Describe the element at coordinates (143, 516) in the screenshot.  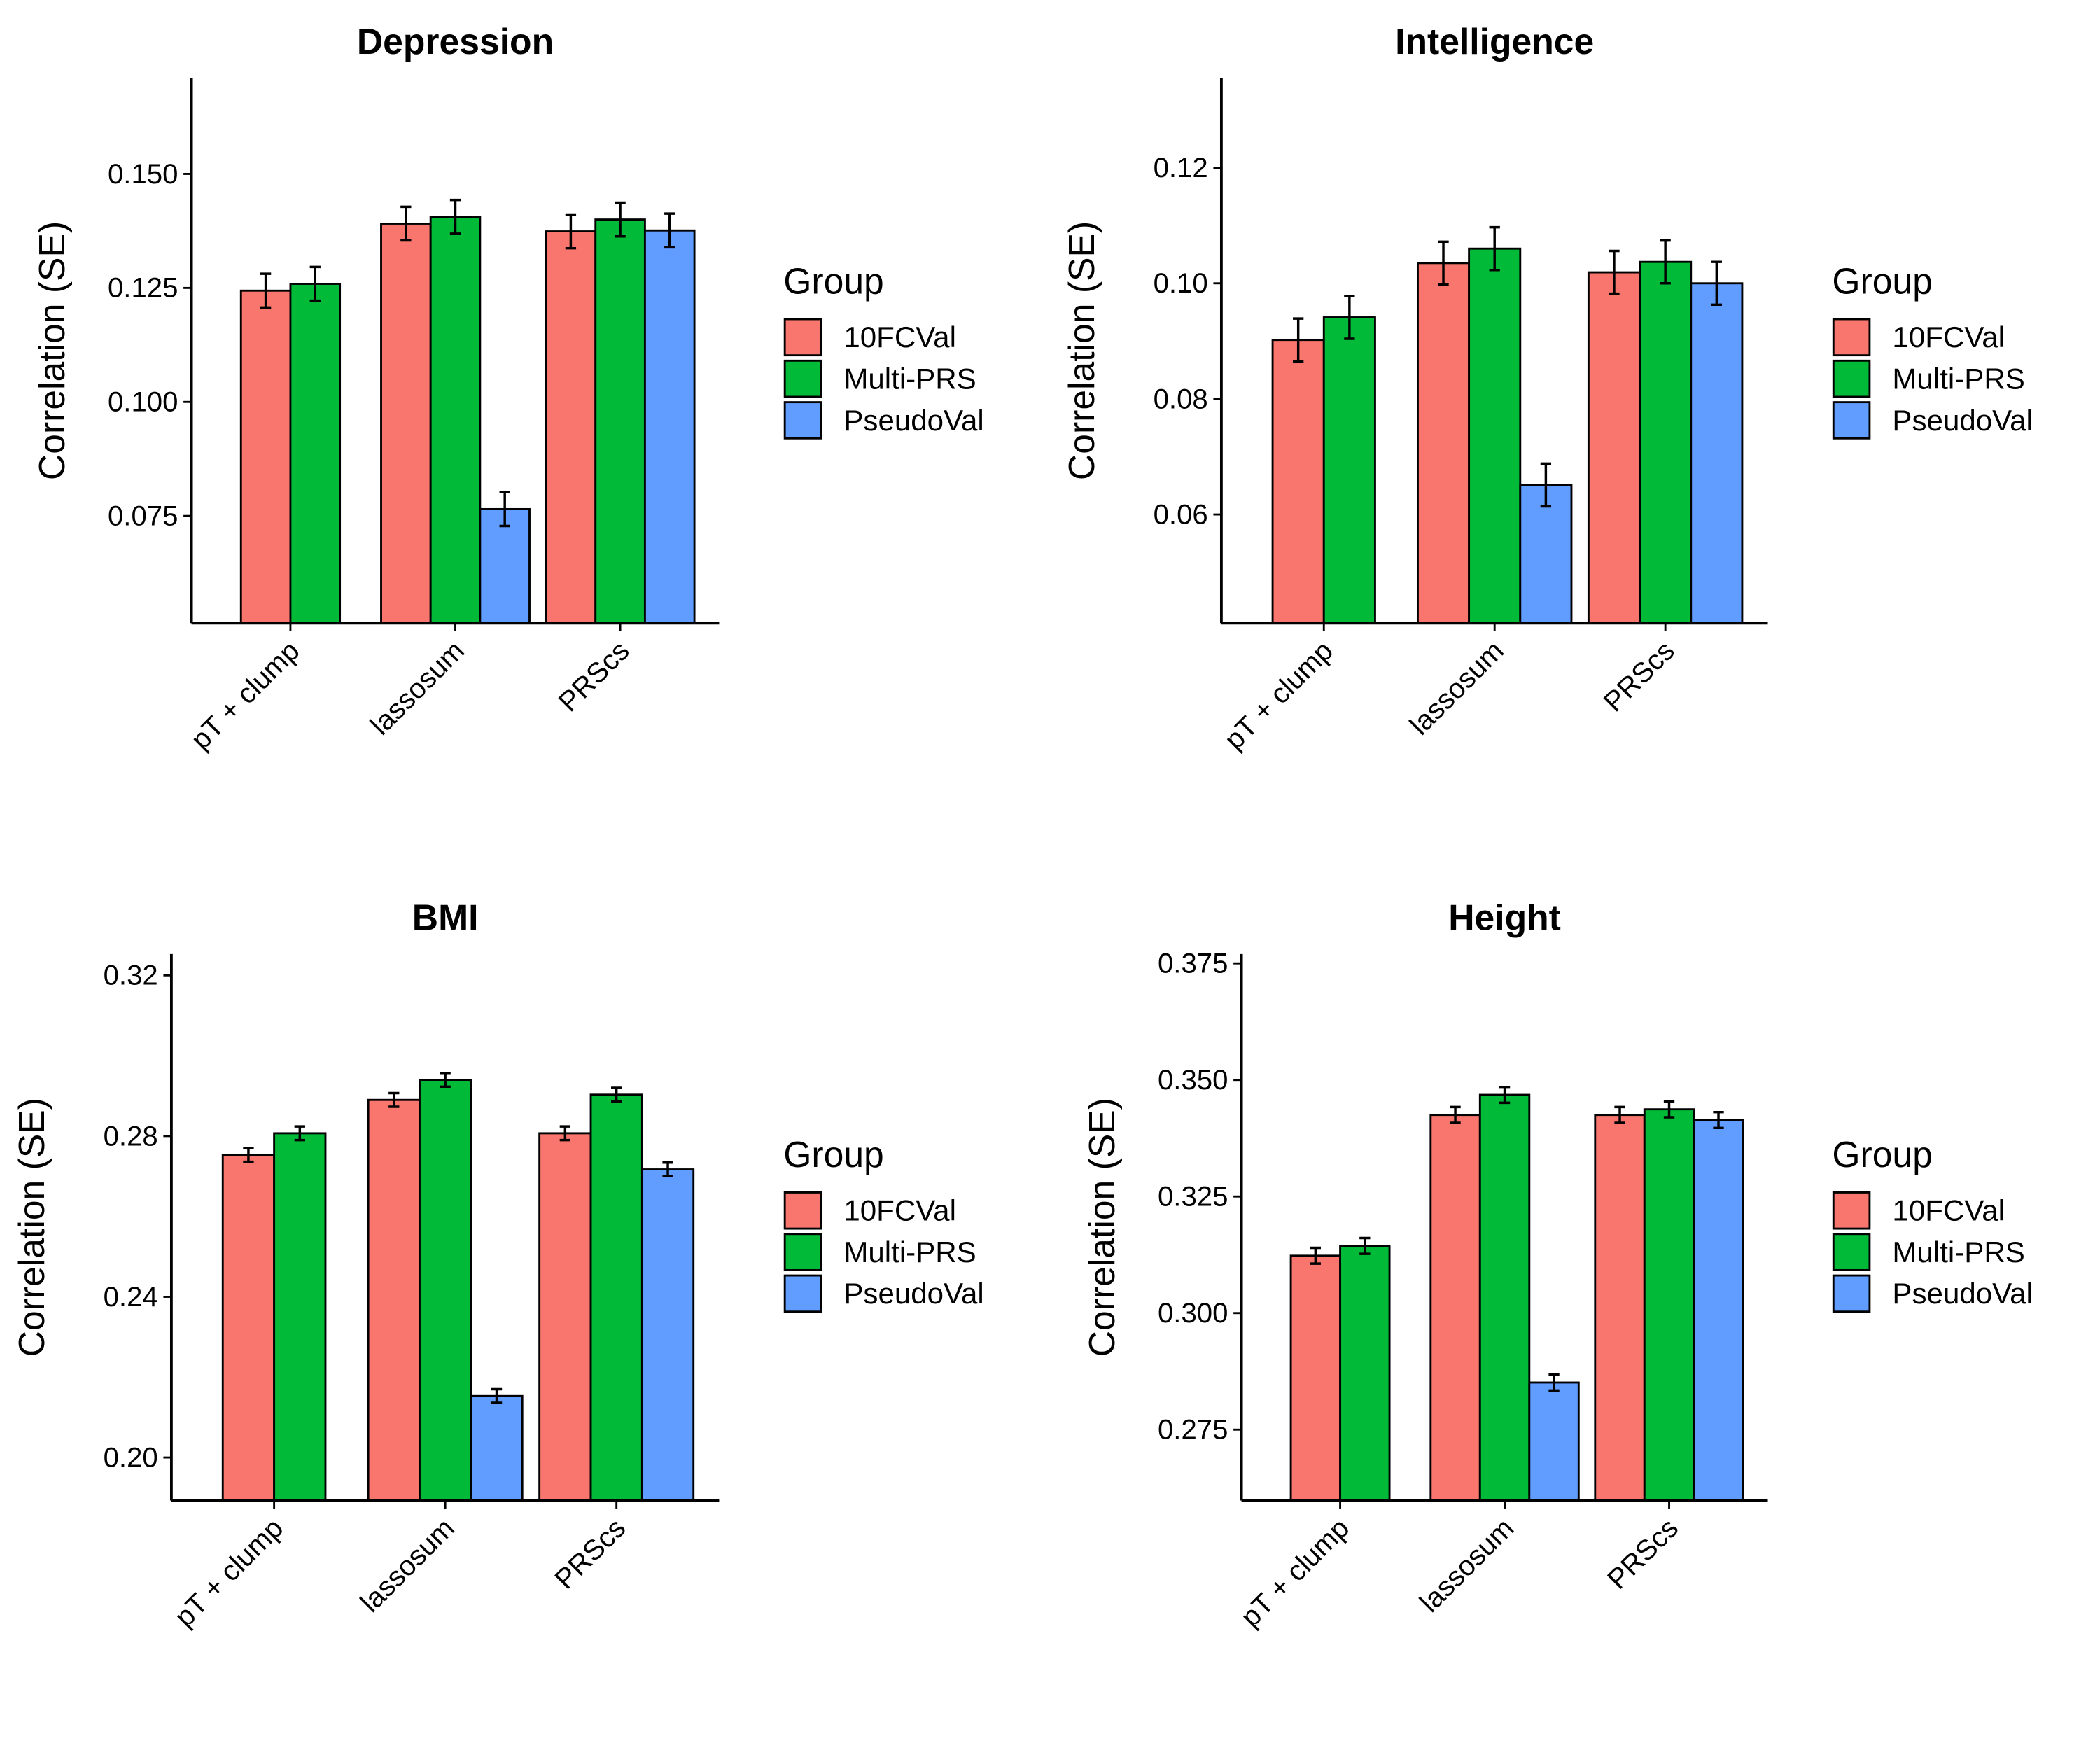
I see `y-tick-label: 0.075` at that location.